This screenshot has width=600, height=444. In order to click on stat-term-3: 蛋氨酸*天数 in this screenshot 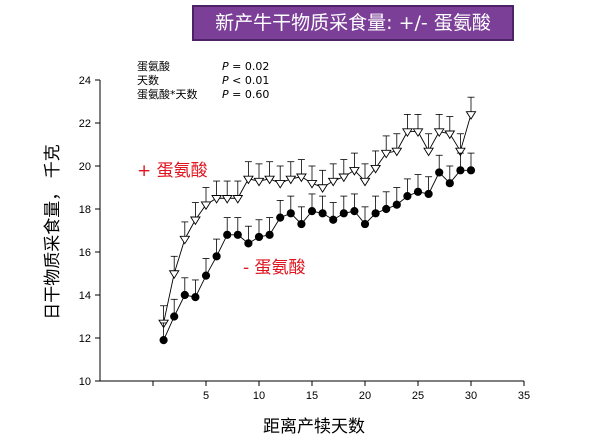, I will do `click(167, 94)`.